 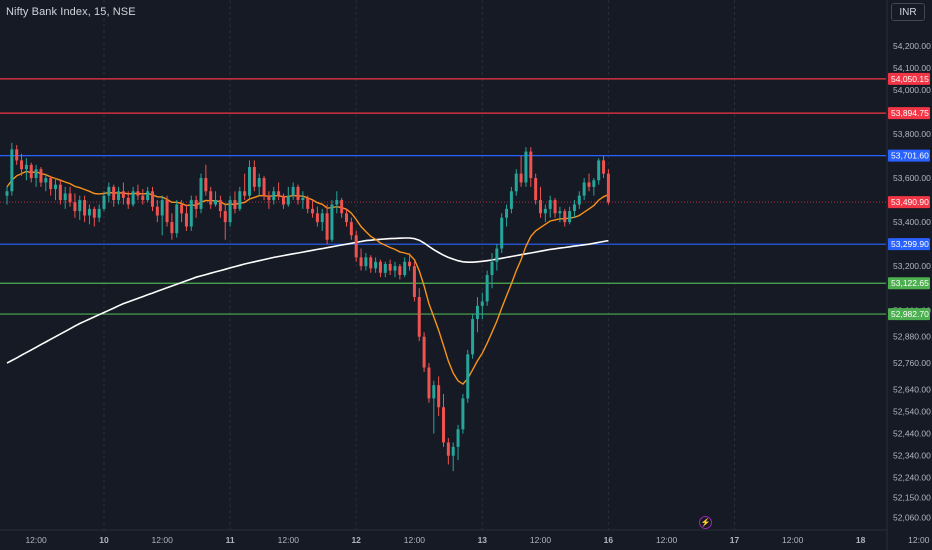 I want to click on symbol-title: Nifty Bank Index, 15, NSE, so click(x=71, y=12).